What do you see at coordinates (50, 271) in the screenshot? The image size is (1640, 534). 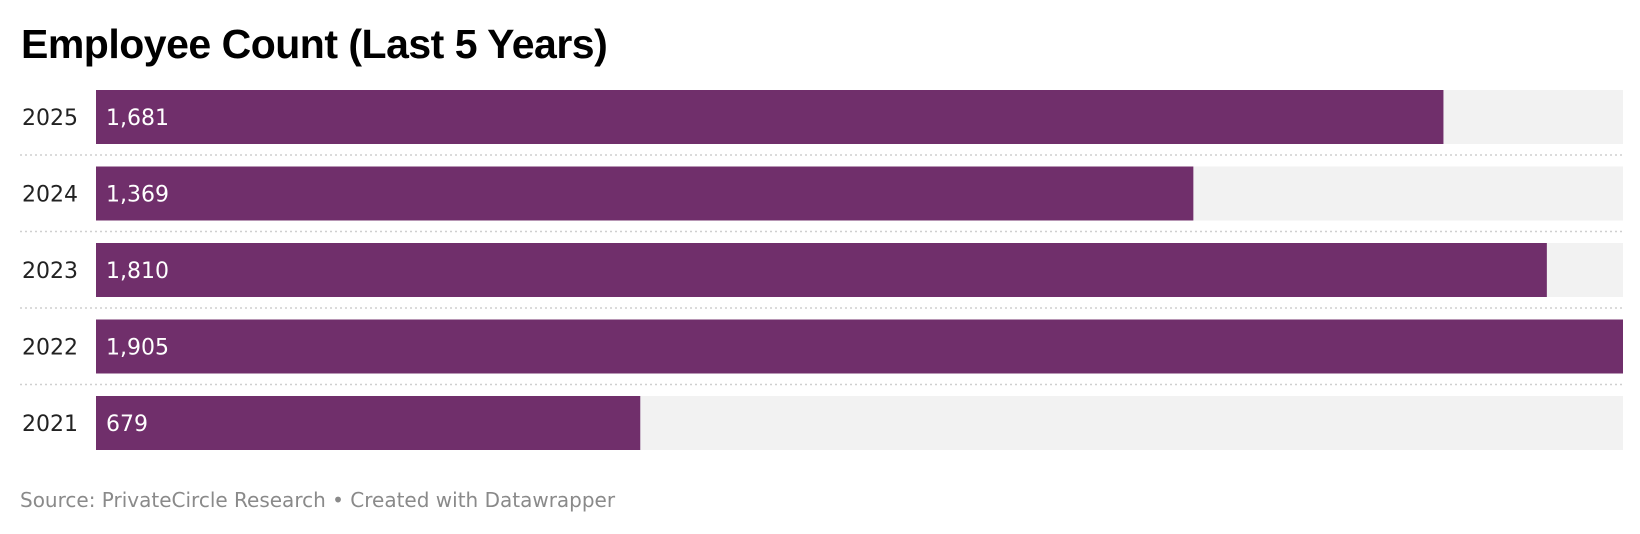 I see `category-label: 2023` at bounding box center [50, 271].